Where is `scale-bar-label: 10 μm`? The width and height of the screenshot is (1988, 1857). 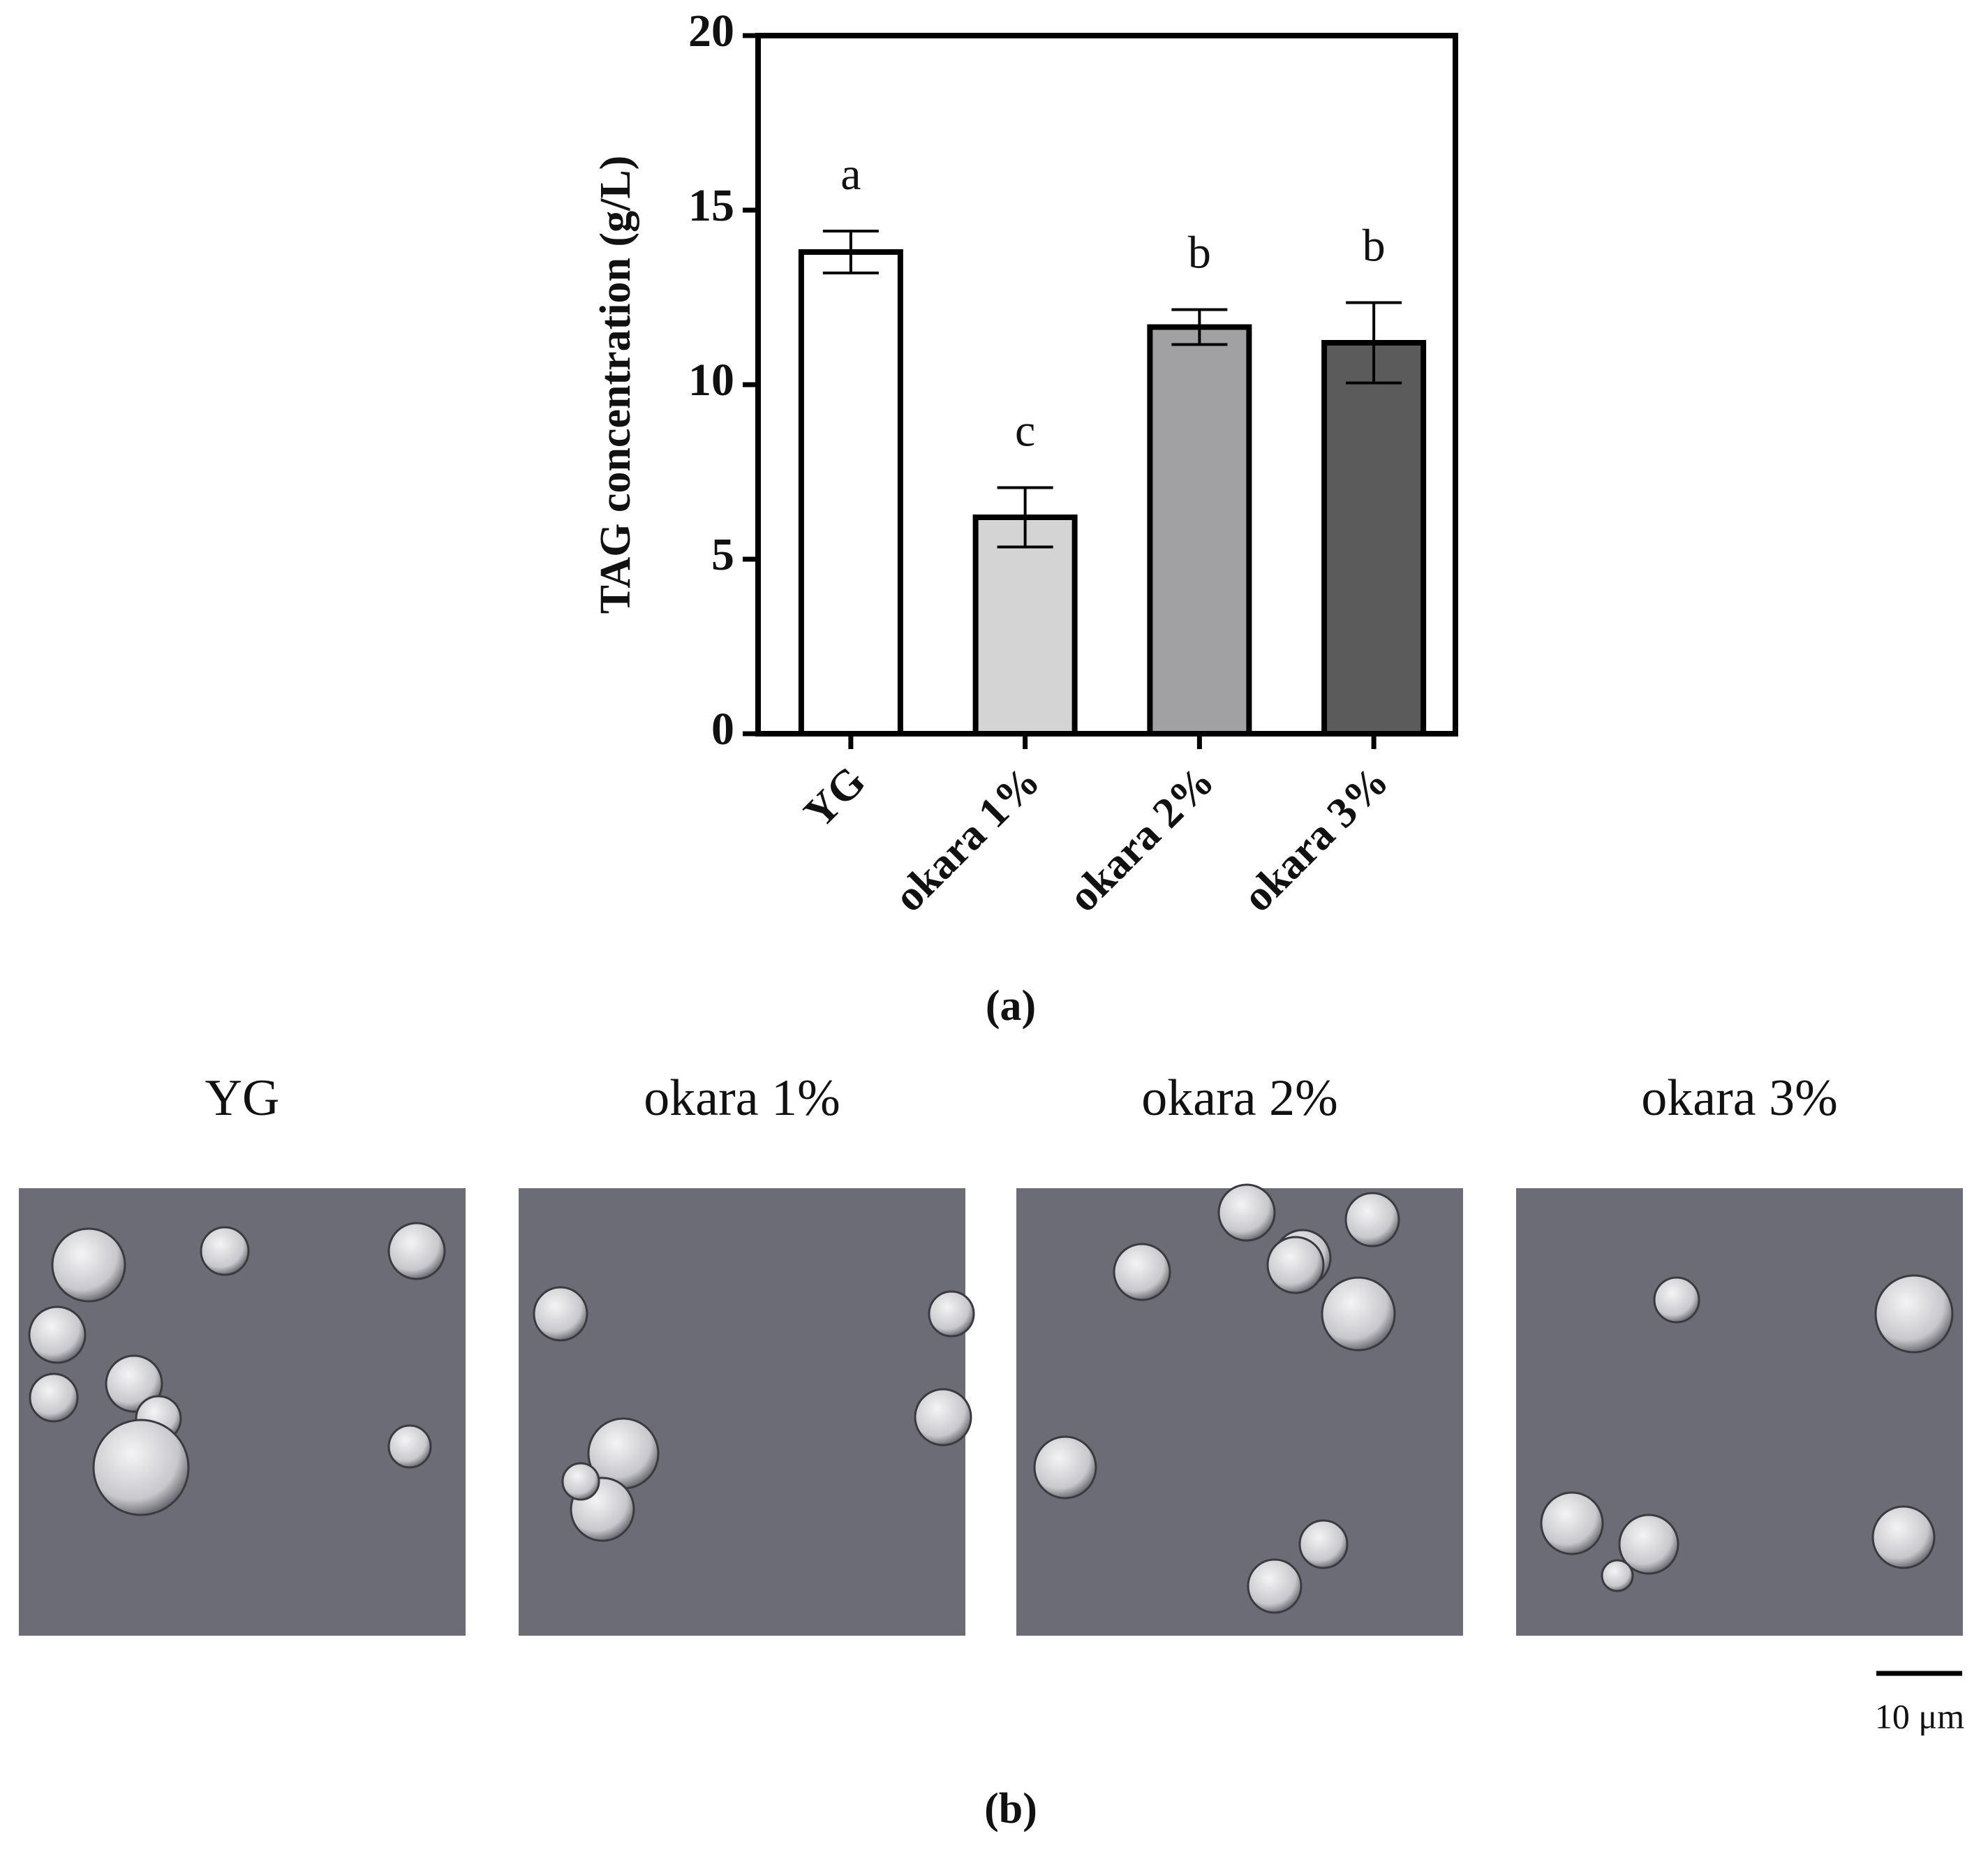
scale-bar-label: 10 μm is located at coordinates (1919, 1716).